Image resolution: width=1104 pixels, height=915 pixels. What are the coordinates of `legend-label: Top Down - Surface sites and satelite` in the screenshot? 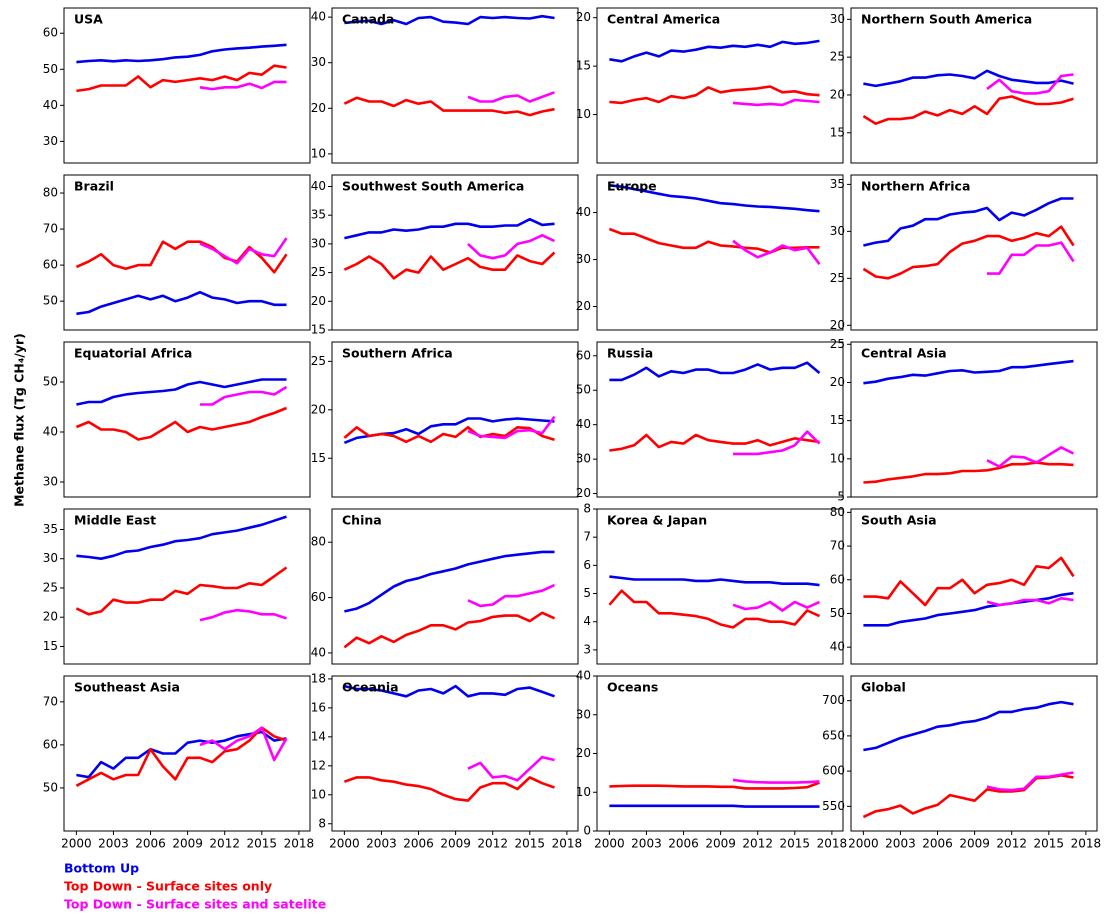 It's located at (195, 904).